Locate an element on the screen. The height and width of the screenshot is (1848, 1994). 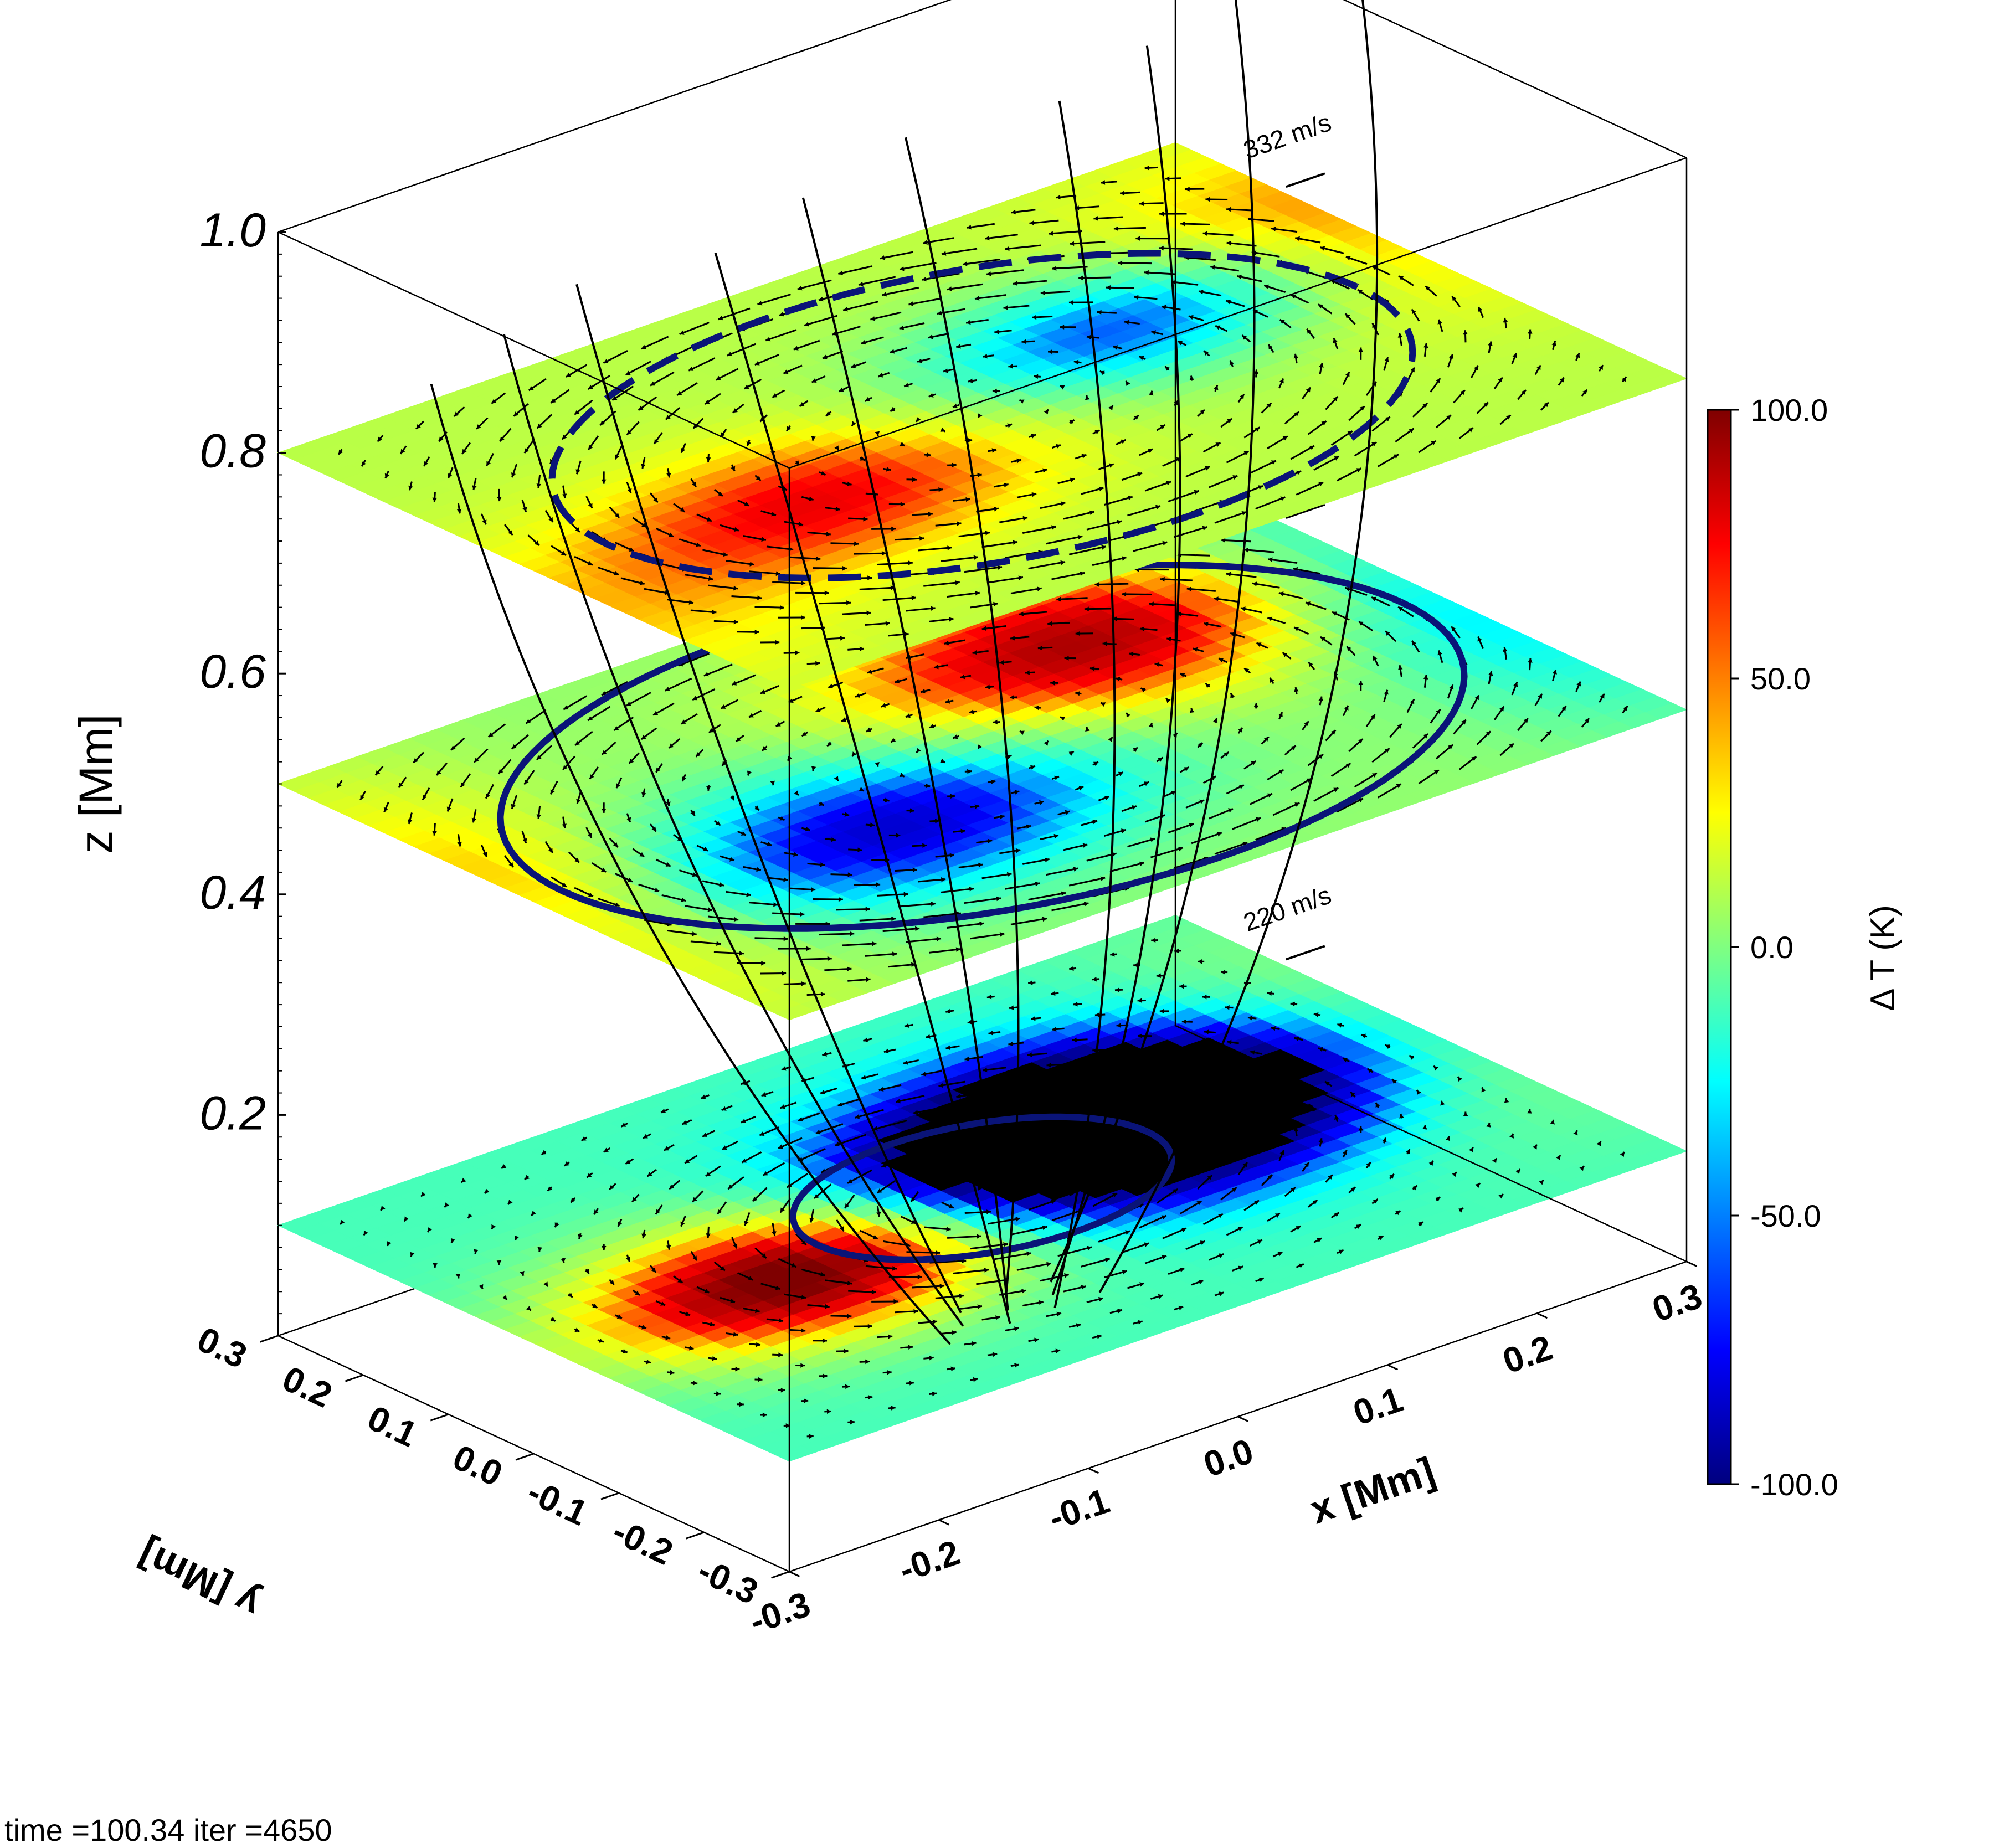
velocity-reference-arrow is located at coordinates (1305, 952).